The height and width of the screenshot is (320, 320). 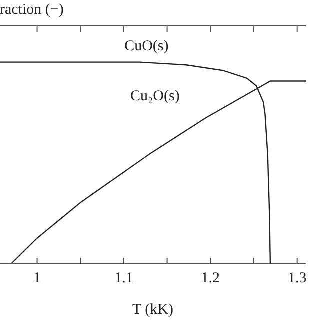 I want to click on series-label: Cu₂O(s), so click(x=155, y=96).